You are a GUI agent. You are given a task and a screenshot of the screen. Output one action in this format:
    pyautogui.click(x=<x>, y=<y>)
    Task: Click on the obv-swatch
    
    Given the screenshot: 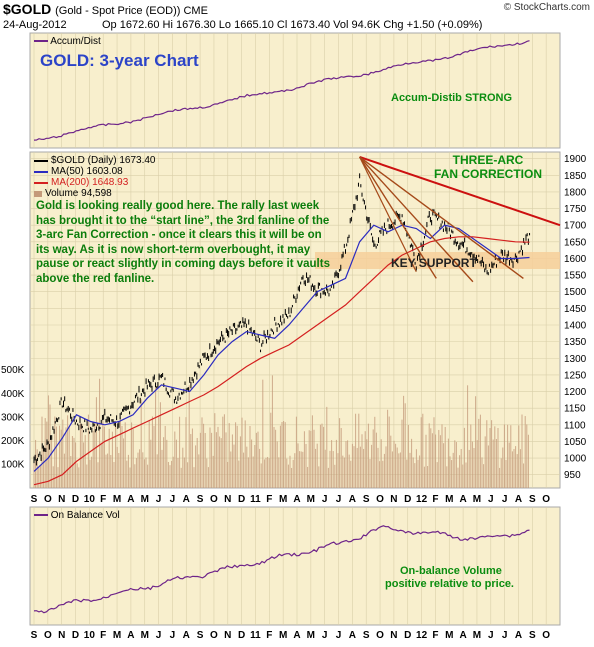 What is the action you would take?
    pyautogui.click(x=41, y=515)
    